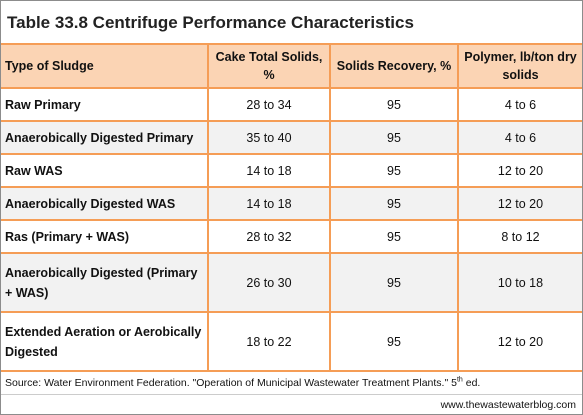  I want to click on table-row: Ras (Primary + WAS) 28 to 32 95 8 to 12, so click(291, 237).